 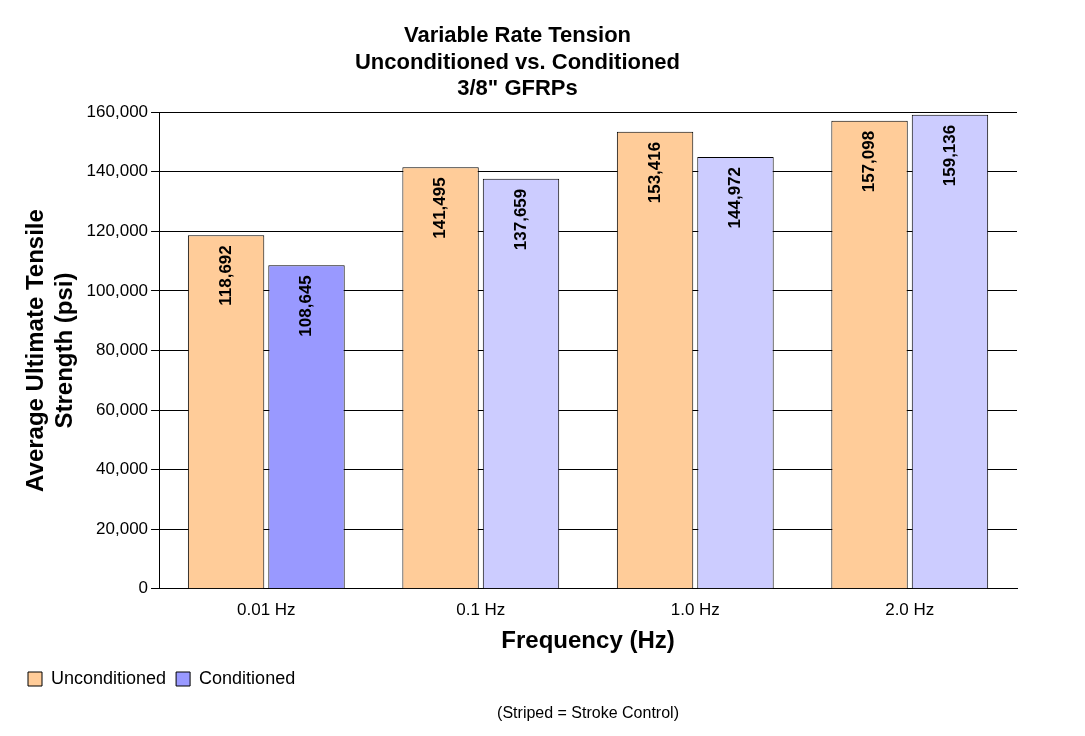 I want to click on data-label: 153,416, so click(x=654, y=172).